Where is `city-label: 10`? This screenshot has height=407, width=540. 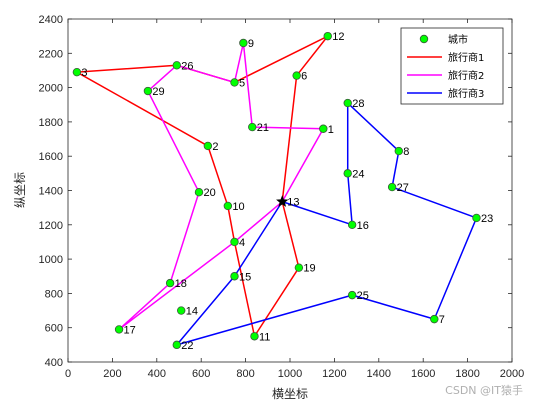 city-label: 10 is located at coordinates (238, 207).